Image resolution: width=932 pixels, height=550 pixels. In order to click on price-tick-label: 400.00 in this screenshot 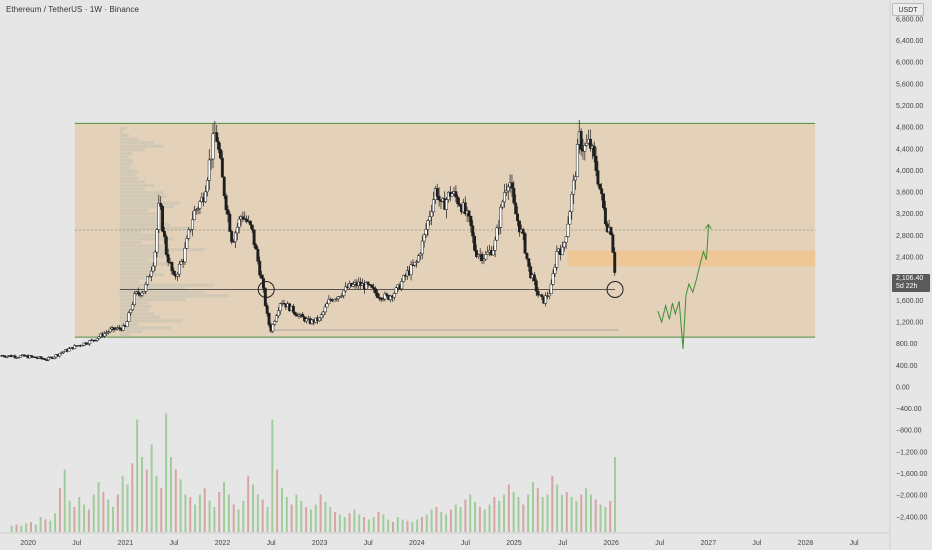, I will do `click(907, 366)`.